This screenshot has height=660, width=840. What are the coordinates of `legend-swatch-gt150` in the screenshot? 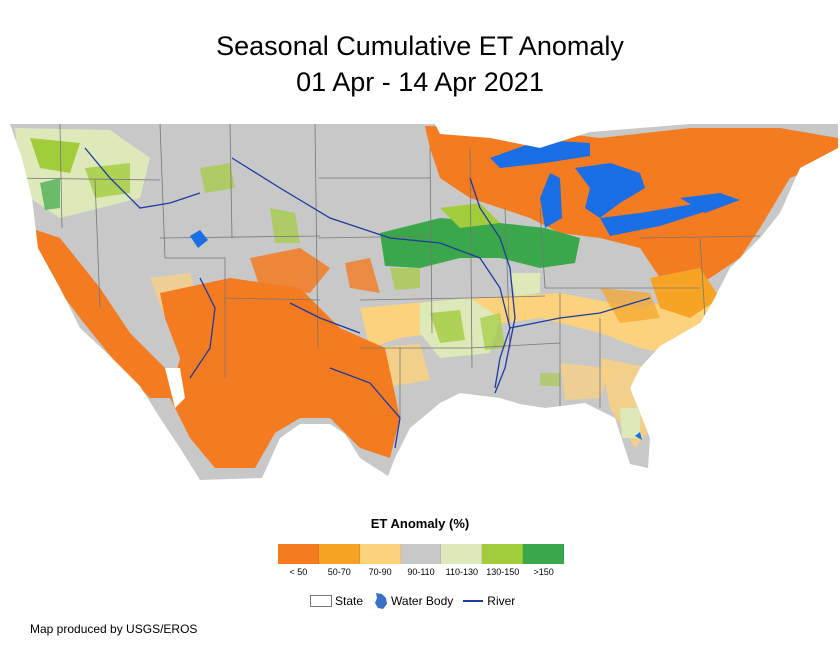 It's located at (544, 554).